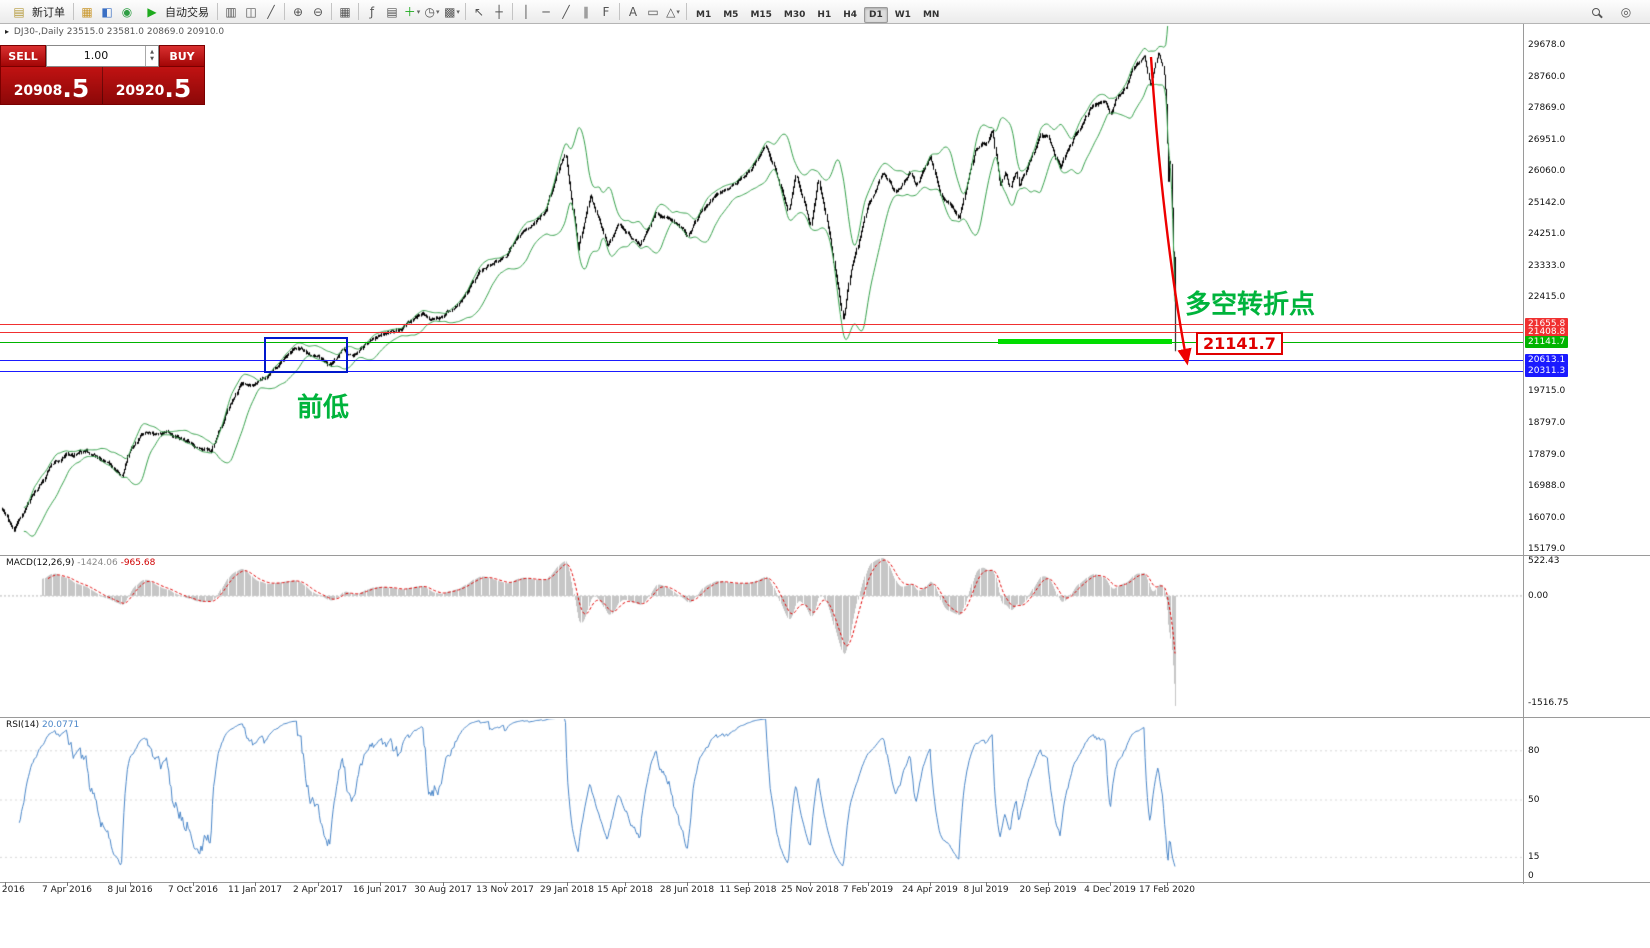 Image resolution: width=1650 pixels, height=948 pixels. Describe the element at coordinates (761, 15) in the screenshot. I see `timeframe-m15: M15` at that location.